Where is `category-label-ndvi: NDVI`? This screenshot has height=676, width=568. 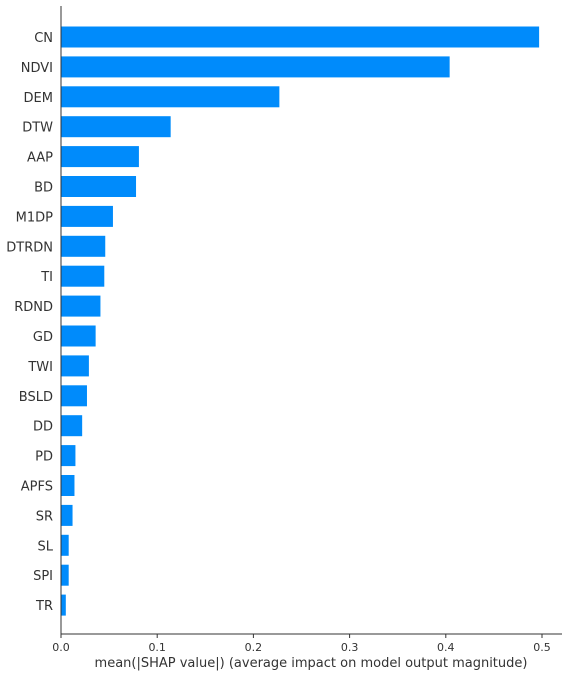
category-label-ndvi: NDVI is located at coordinates (37, 68).